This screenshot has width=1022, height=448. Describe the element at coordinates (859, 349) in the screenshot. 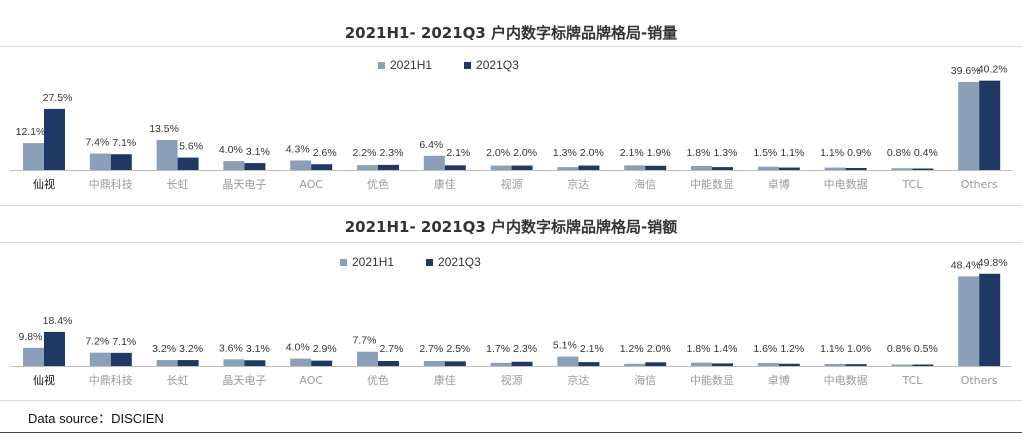

I see `data-label-q3: 1.0%` at that location.